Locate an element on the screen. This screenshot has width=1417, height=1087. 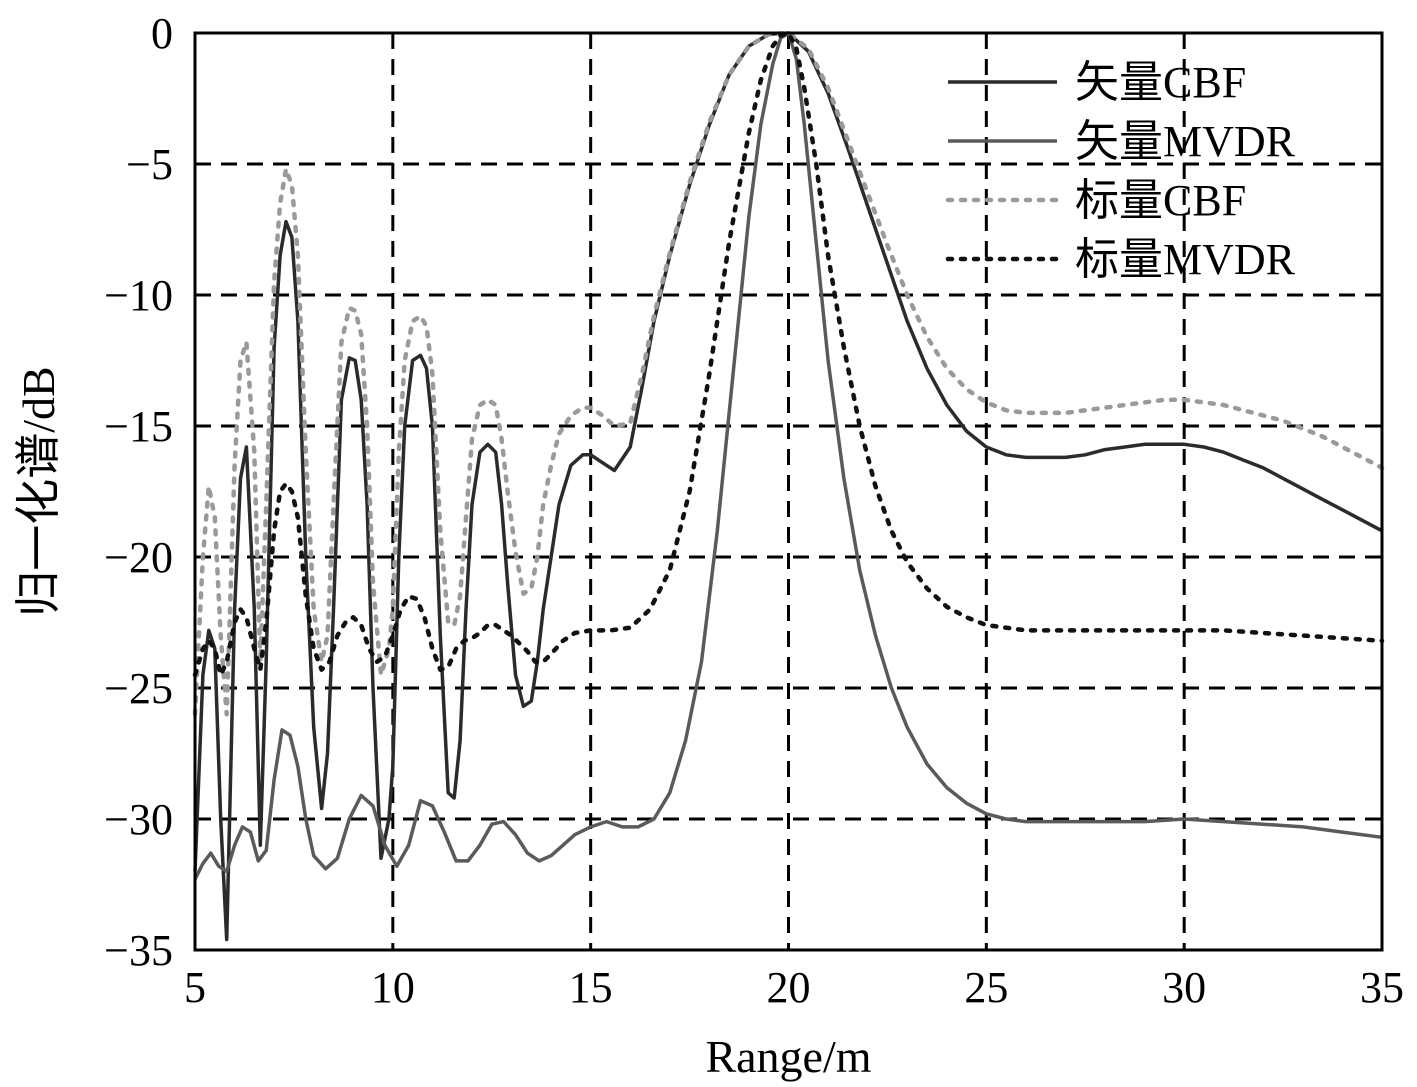
x-tick-label: 25 is located at coordinates (986, 987).